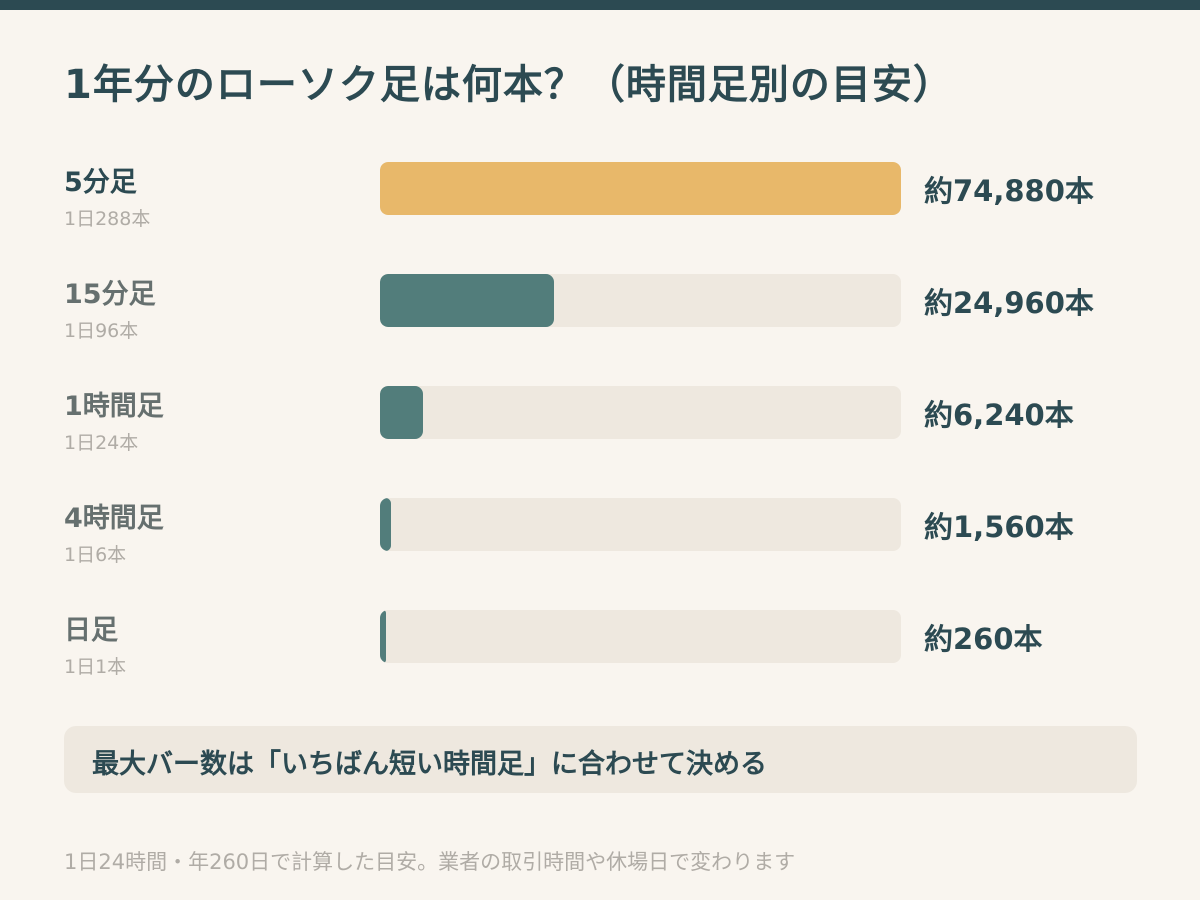 This screenshot has height=900, width=1200. Describe the element at coordinates (114, 518) in the screenshot. I see `category-label: 4時間足` at that location.